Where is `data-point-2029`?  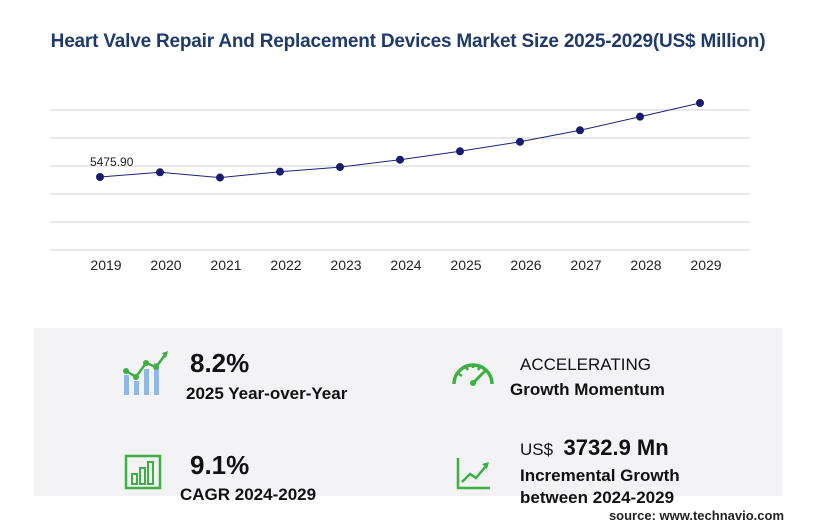 data-point-2029 is located at coordinates (700, 103).